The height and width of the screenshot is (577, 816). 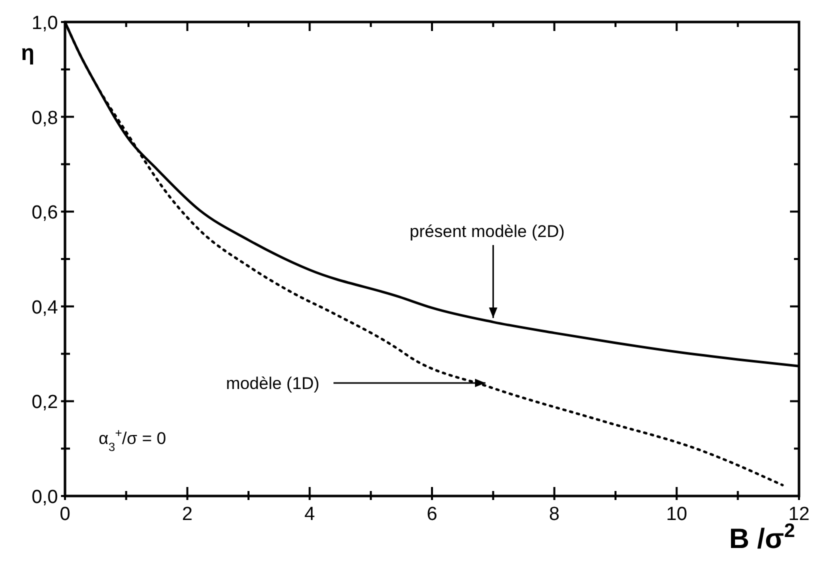 I want to click on annotation: présent modèle (2D), so click(x=487, y=232).